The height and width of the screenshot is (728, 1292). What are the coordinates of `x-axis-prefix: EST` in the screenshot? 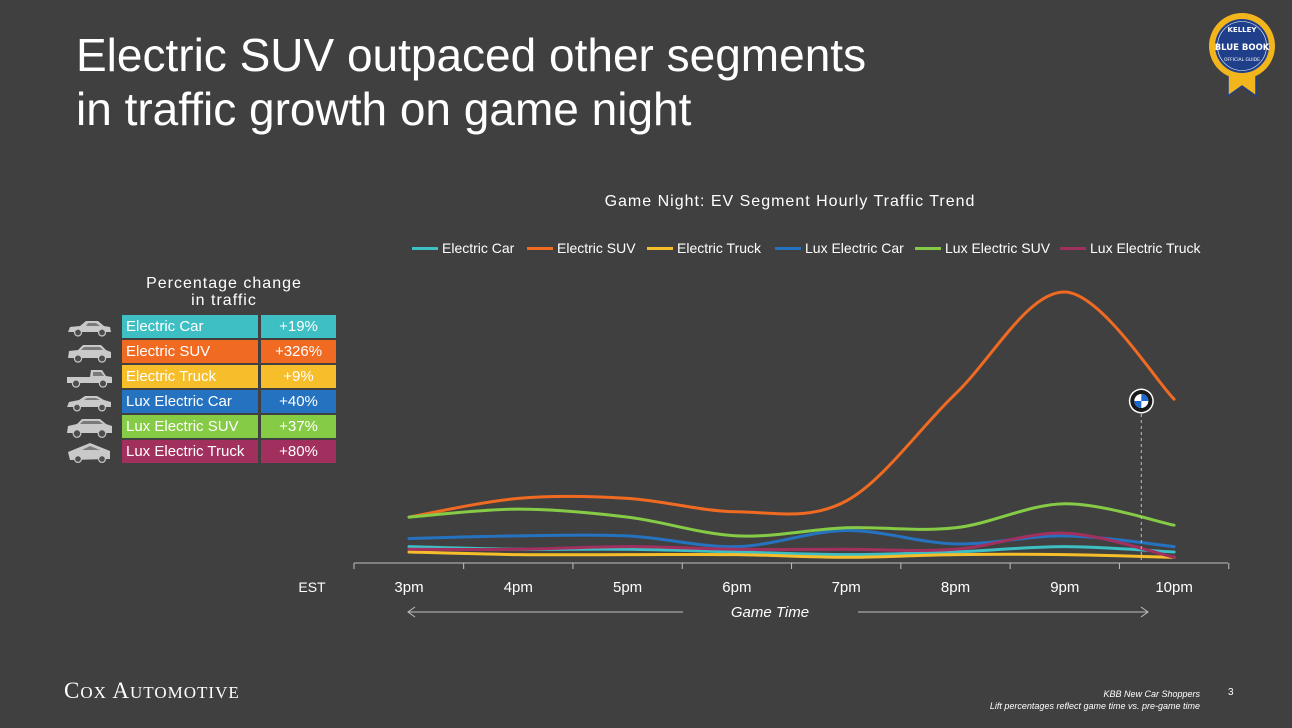 It's located at (312, 587).